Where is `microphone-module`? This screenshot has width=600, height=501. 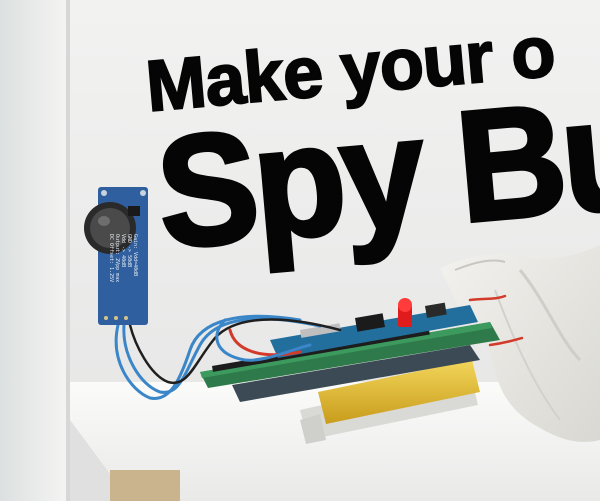
microphone-module is located at coordinates (116, 256).